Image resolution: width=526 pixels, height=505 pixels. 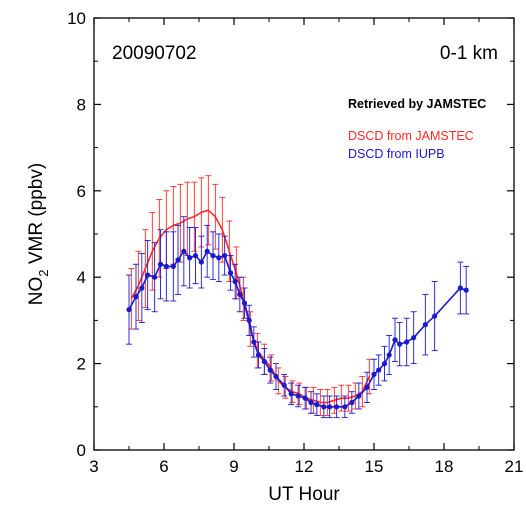 I want to click on retrieved-annotation: Retrieved by JAMSTEC, so click(x=417, y=104).